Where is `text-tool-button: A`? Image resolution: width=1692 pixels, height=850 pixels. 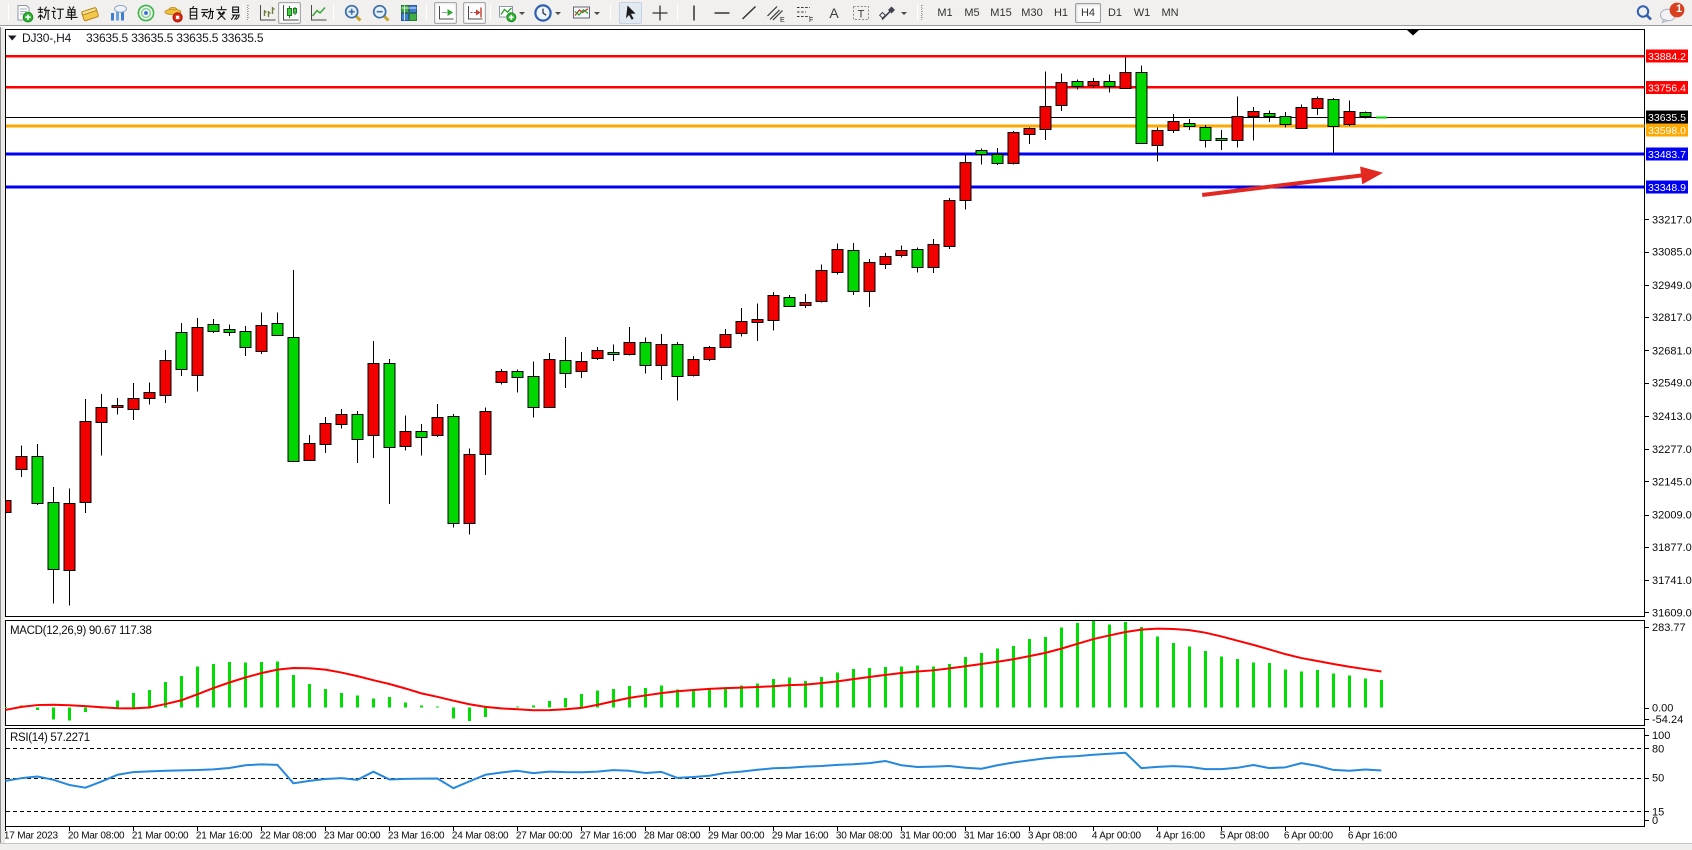 text-tool-button: A is located at coordinates (833, 13).